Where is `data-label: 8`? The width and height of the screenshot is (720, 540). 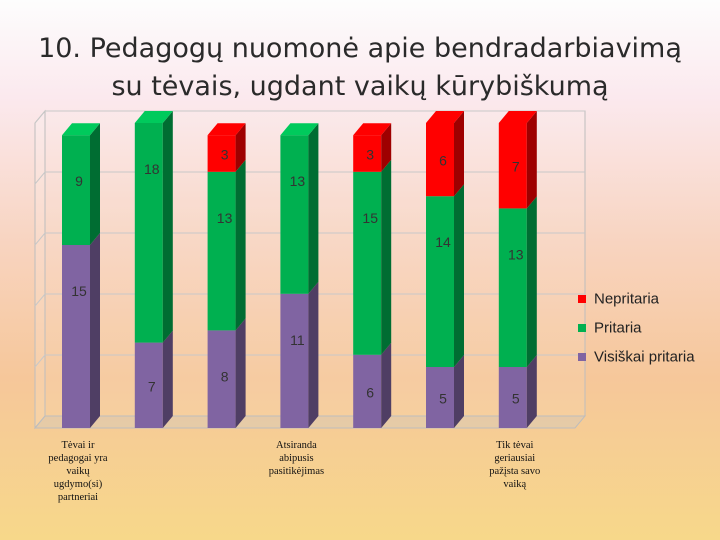
data-label: 8 is located at coordinates (225, 376).